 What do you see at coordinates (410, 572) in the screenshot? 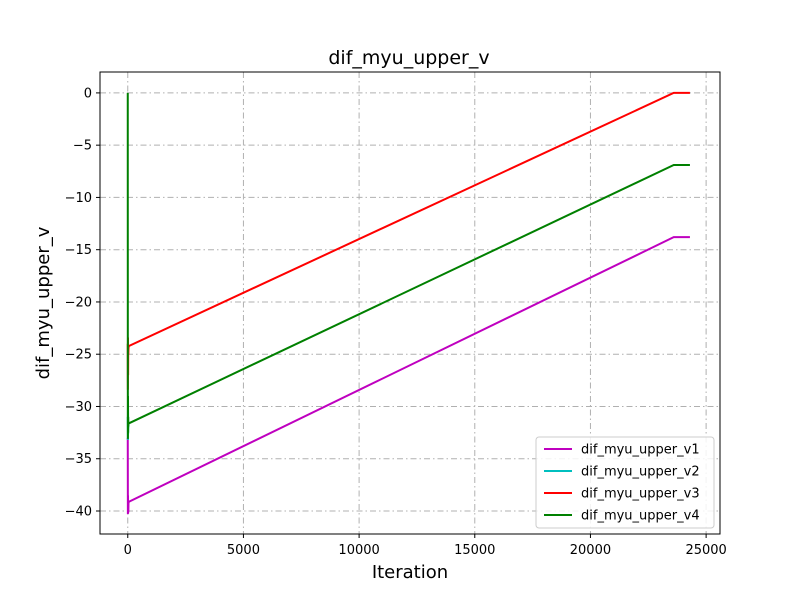
I see `x-axis-label: Iteration` at bounding box center [410, 572].